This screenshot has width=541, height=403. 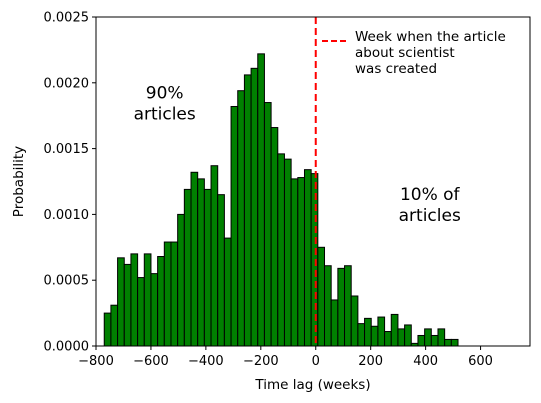 I want to click on x-axis-label: Time lag (weeks), so click(x=312, y=385).